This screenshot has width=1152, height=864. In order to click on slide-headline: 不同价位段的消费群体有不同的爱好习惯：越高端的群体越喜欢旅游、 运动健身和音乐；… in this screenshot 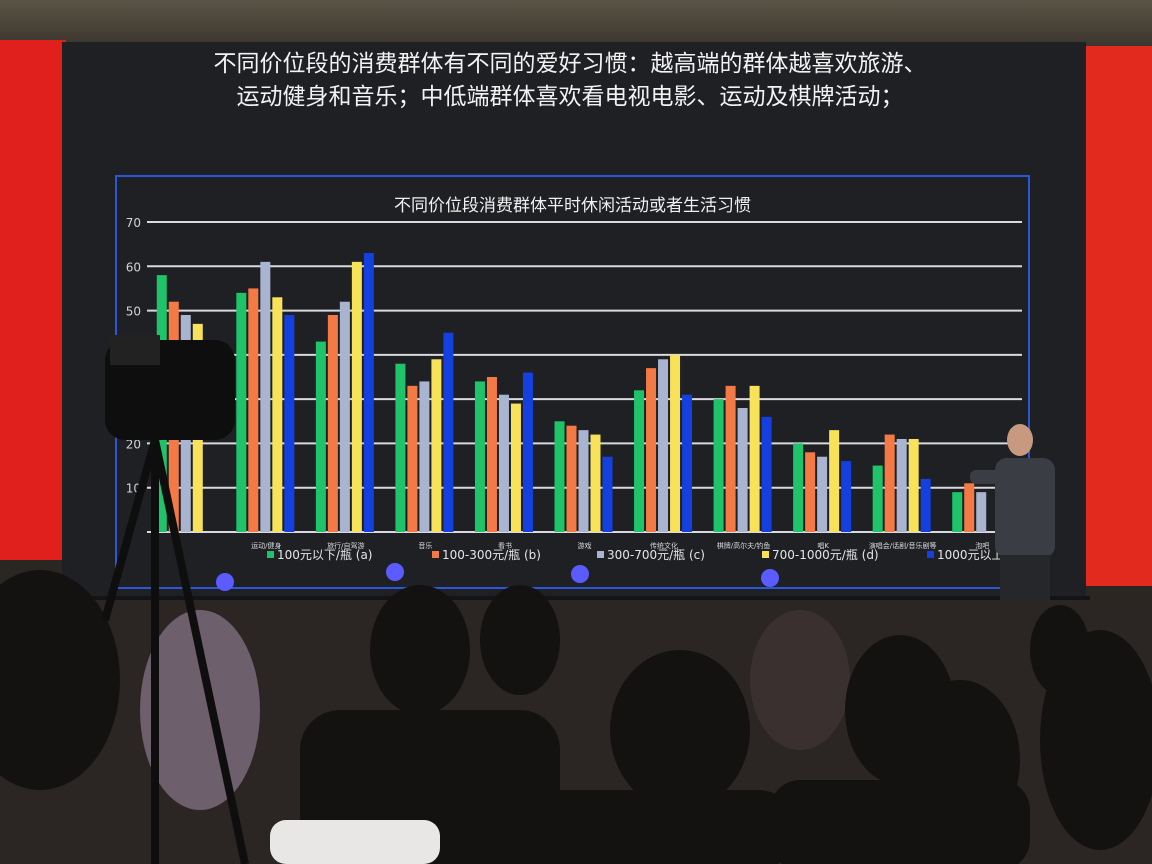, I will do `click(570, 81)`.